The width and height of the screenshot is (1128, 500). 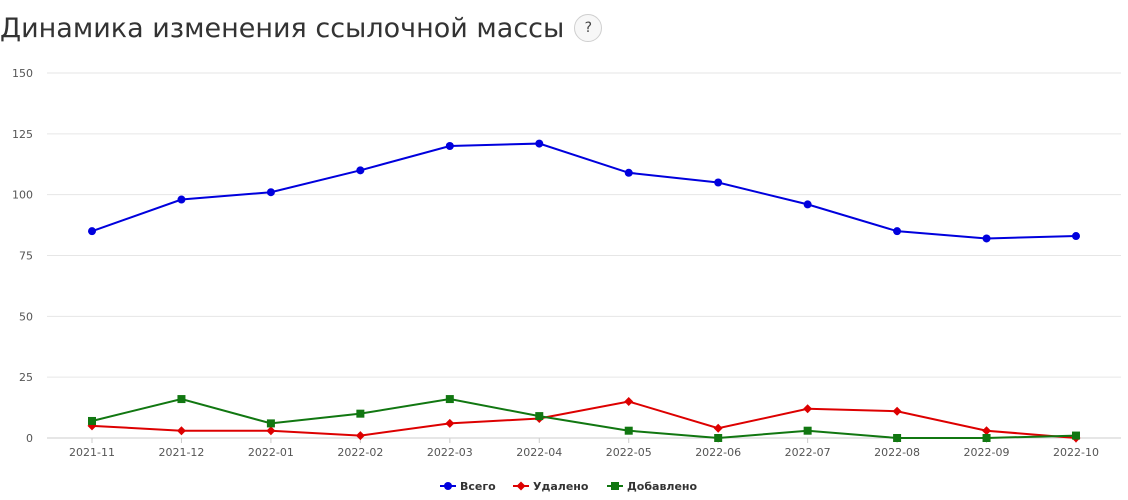 What do you see at coordinates (1076, 452) in the screenshot?
I see `x-tick-label: 2022-10` at bounding box center [1076, 452].